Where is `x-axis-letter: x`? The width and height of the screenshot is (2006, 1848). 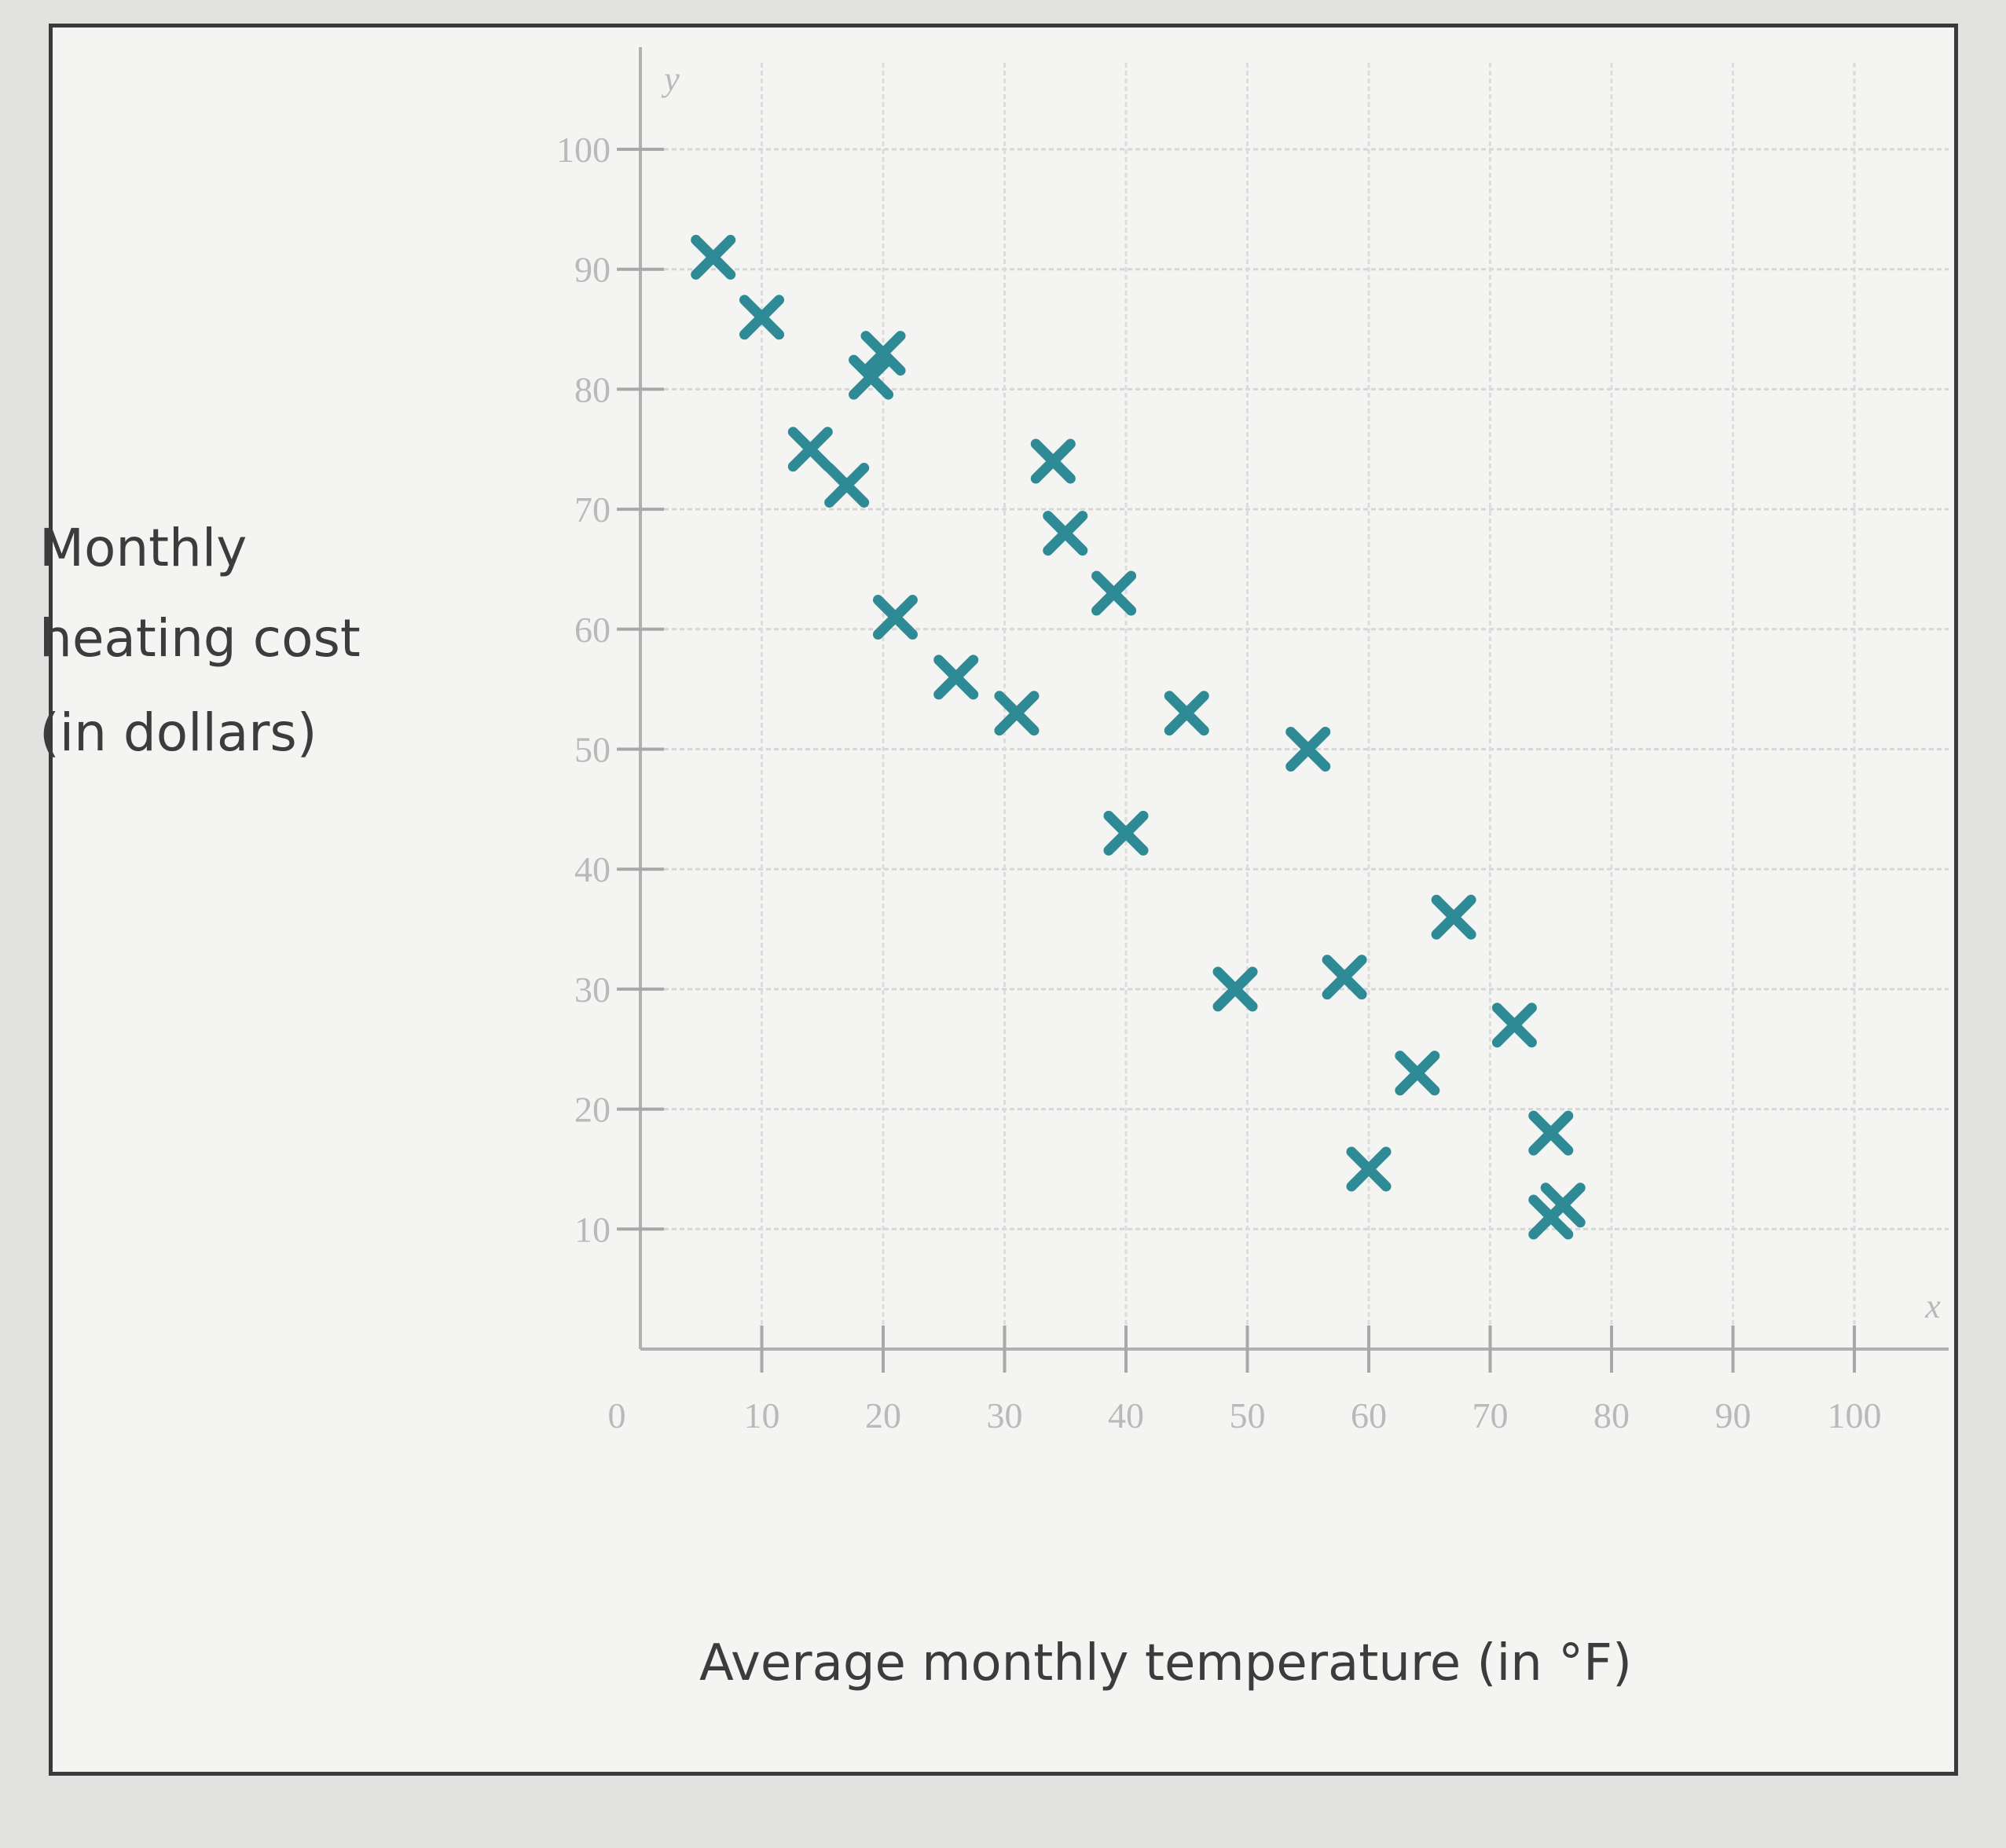 x-axis-letter: x is located at coordinates (1932, 1306).